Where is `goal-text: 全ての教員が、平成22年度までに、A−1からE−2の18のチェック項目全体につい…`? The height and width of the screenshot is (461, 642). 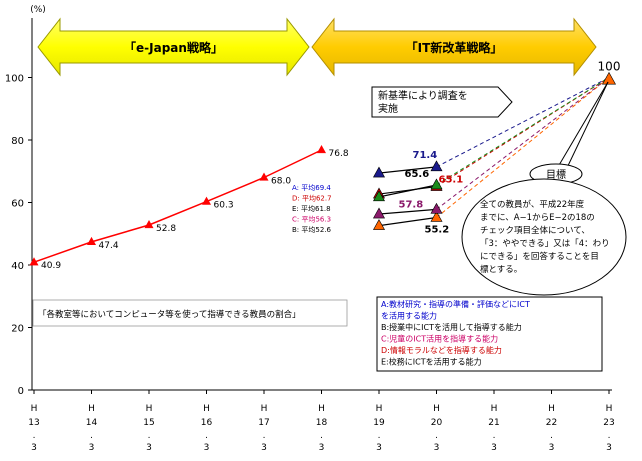 goal-text: 全ての教員が、平成22年度までに、A−1からE−2の18のチェック項目全体につい… is located at coordinates (545, 237).